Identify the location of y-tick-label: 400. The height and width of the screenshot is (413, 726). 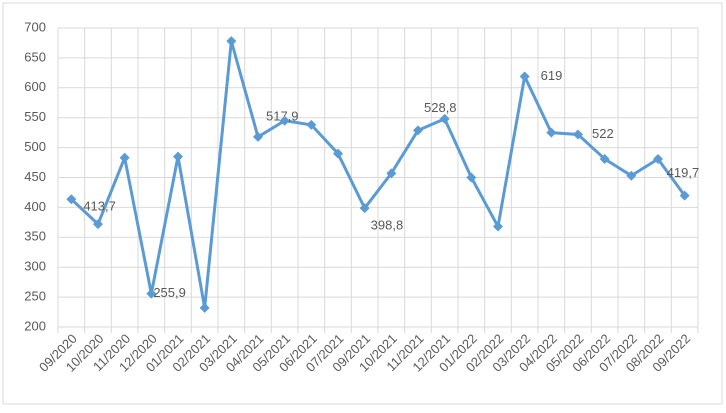
(35, 206).